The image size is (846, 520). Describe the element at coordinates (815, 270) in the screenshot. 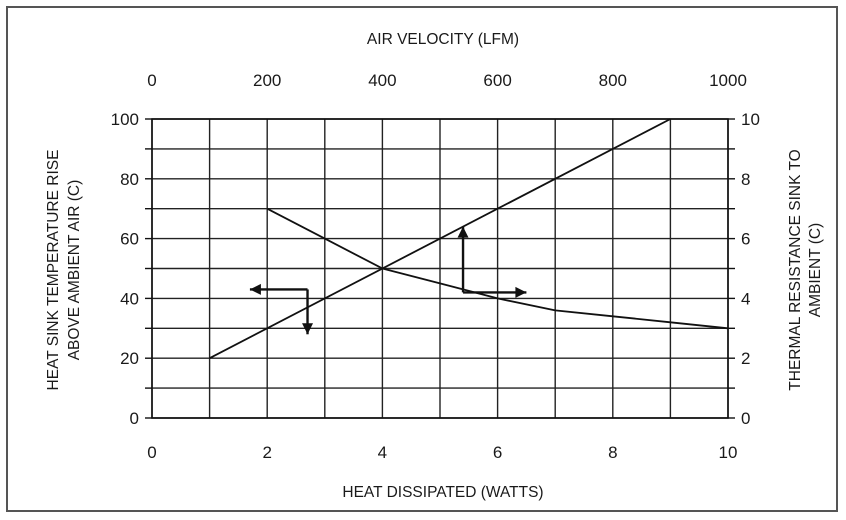

I see `right-axis-title-line2: AMBIENT (C)` at that location.